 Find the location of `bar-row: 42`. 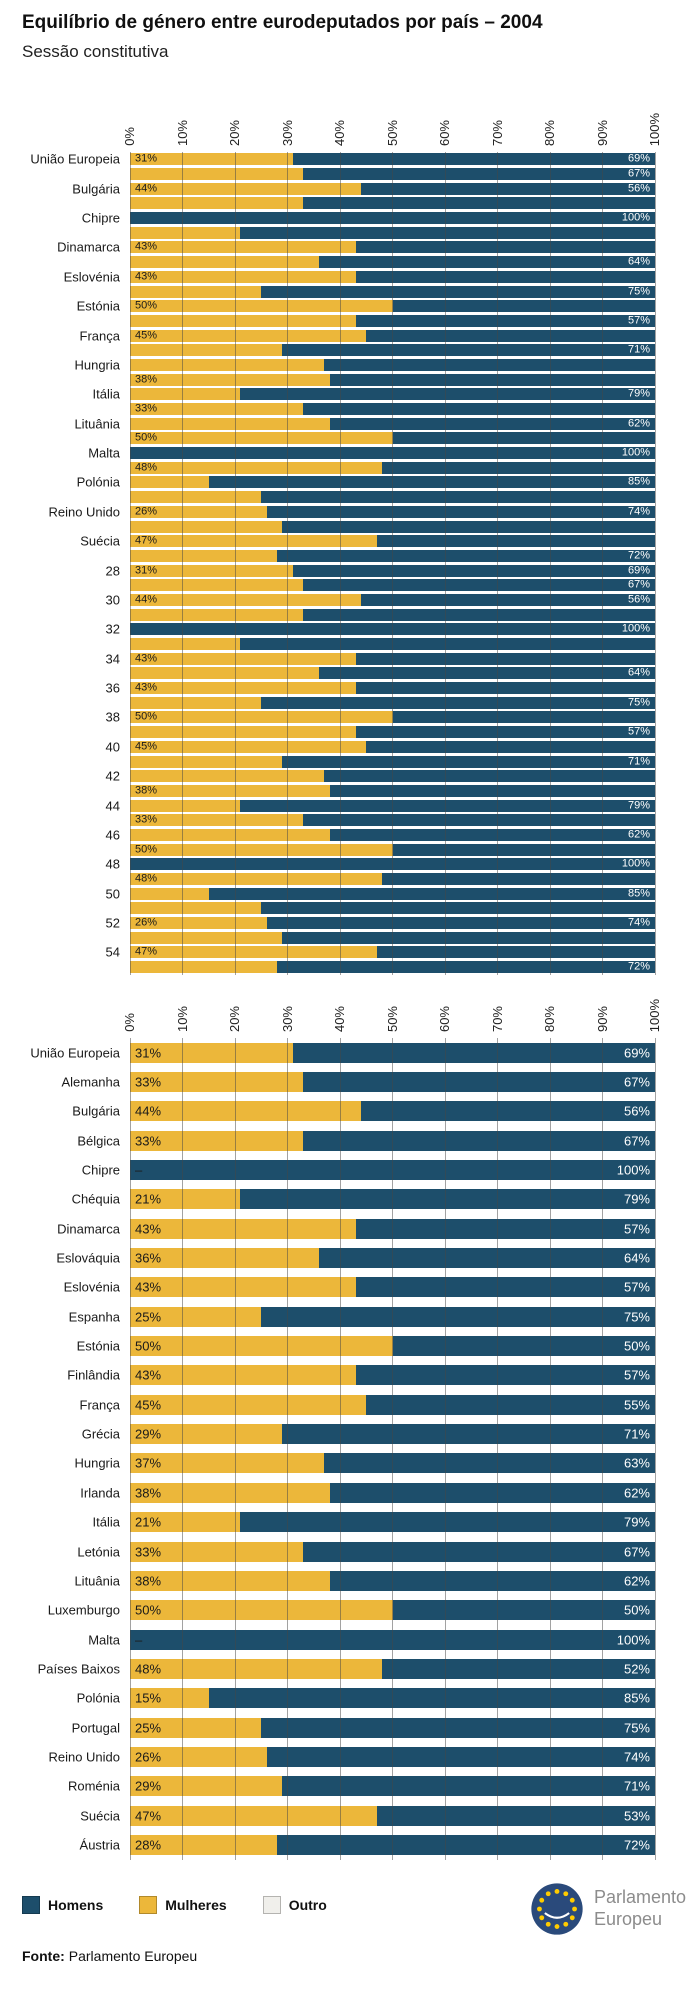

bar-row: 42 is located at coordinates (380, 776).